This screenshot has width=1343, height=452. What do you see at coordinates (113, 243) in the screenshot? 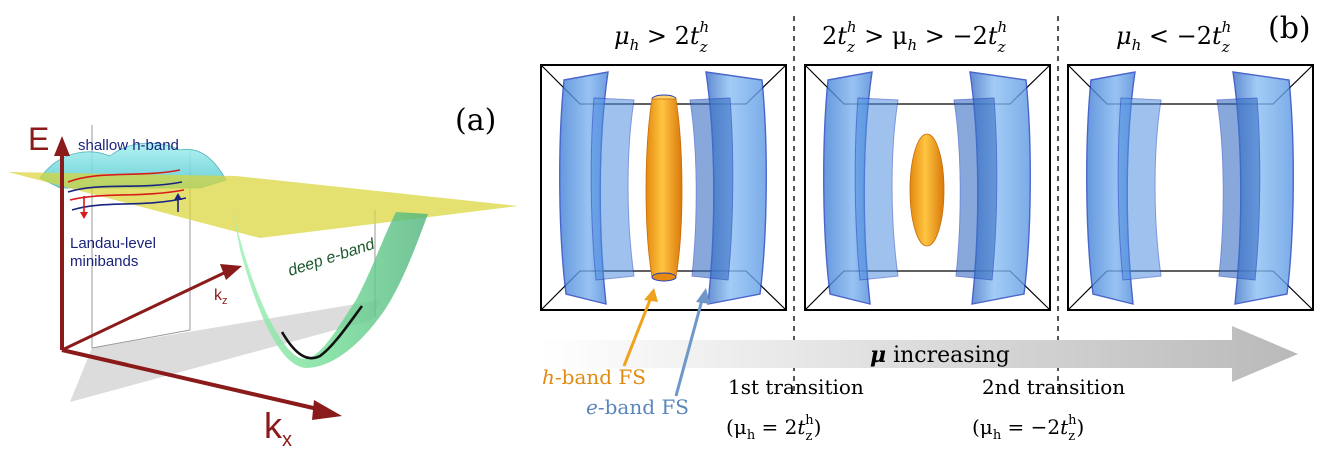
I see `landau-label-line1: Landau-level` at bounding box center [113, 243].